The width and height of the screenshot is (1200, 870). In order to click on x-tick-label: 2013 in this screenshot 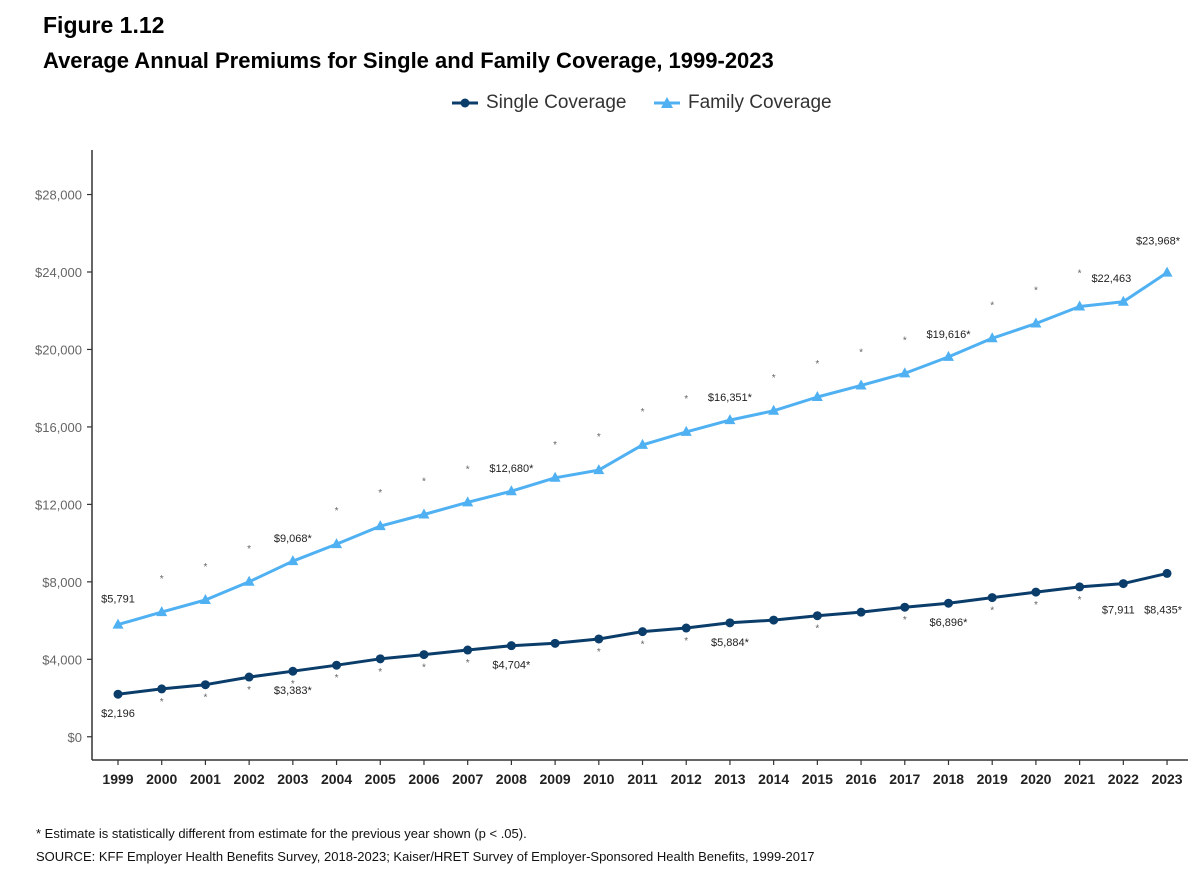, I will do `click(729, 779)`.